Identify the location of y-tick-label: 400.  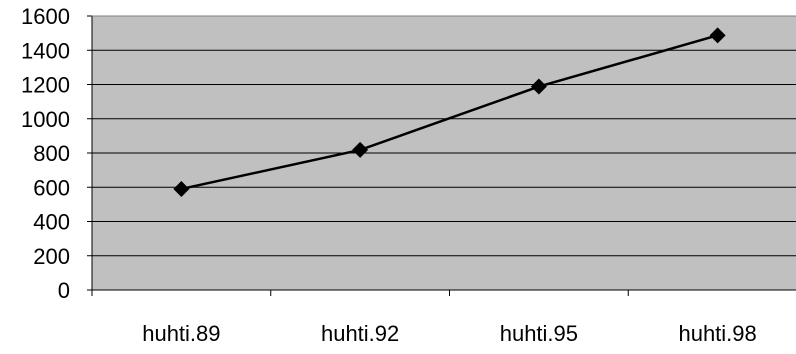
(51, 222).